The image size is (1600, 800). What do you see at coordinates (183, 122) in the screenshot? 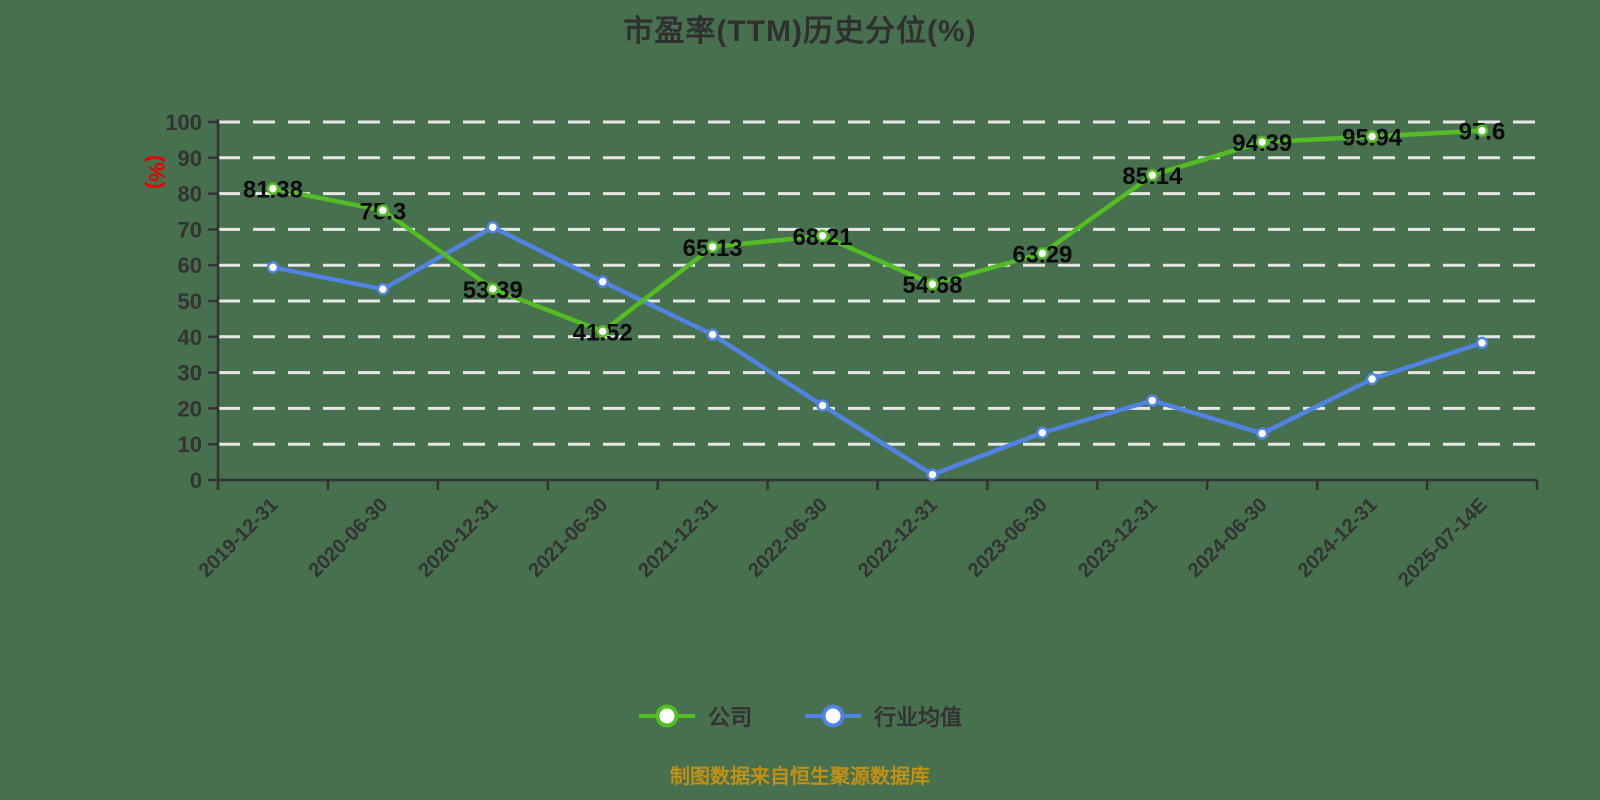
I see `y-axis-tick-label: 100` at bounding box center [183, 122].